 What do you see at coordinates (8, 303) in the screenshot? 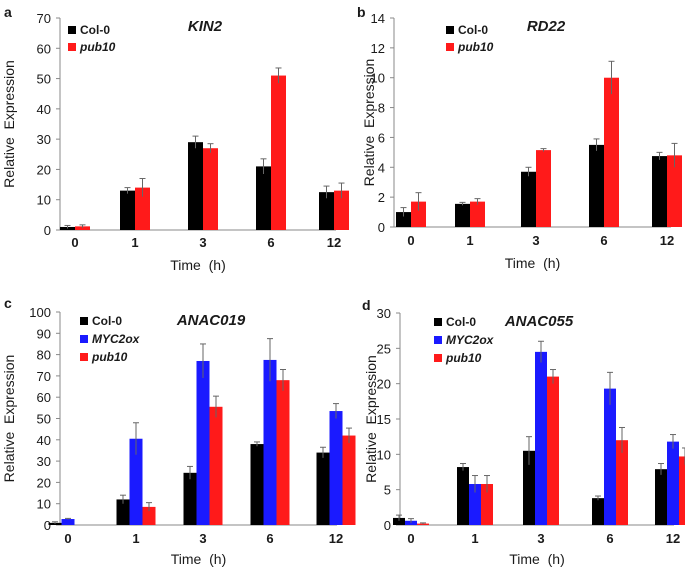
I see `panel-letter: c` at bounding box center [8, 303].